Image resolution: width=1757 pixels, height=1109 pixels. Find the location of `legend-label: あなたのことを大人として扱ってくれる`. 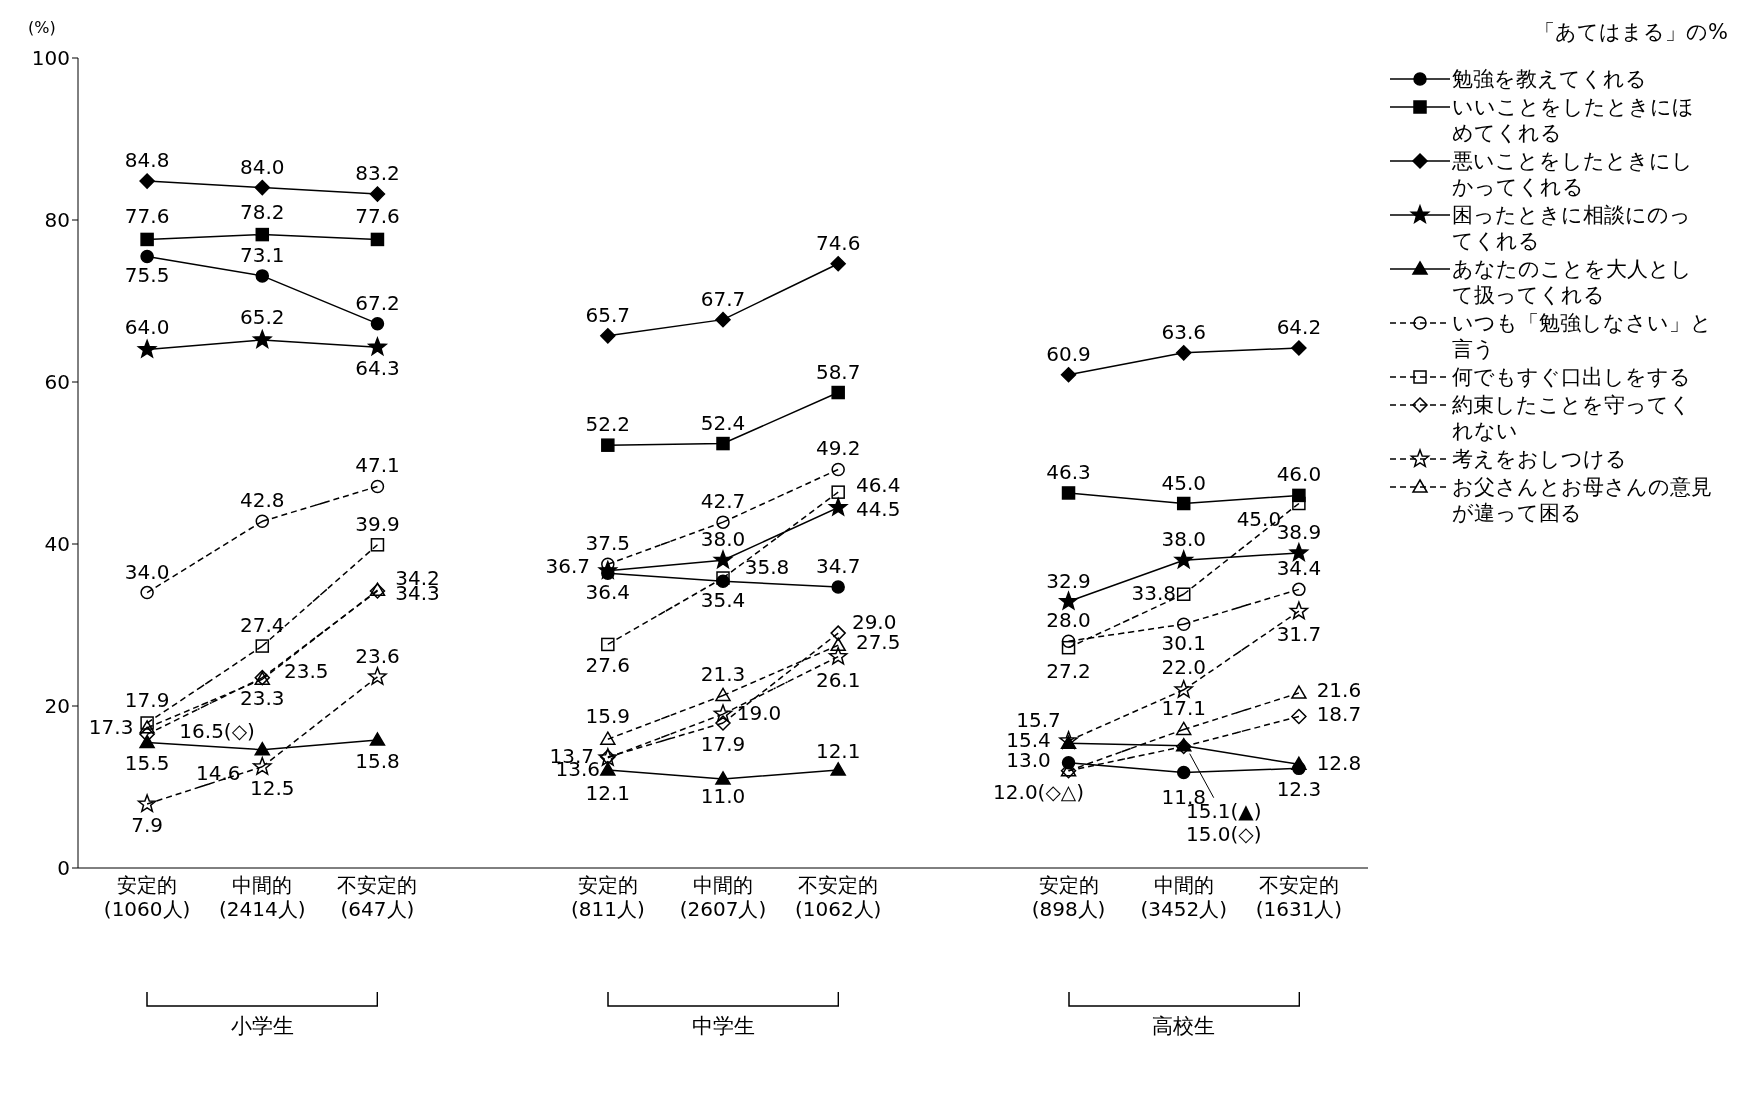

legend-label: あなたのことを大人として扱ってくれる is located at coordinates (1572, 282).